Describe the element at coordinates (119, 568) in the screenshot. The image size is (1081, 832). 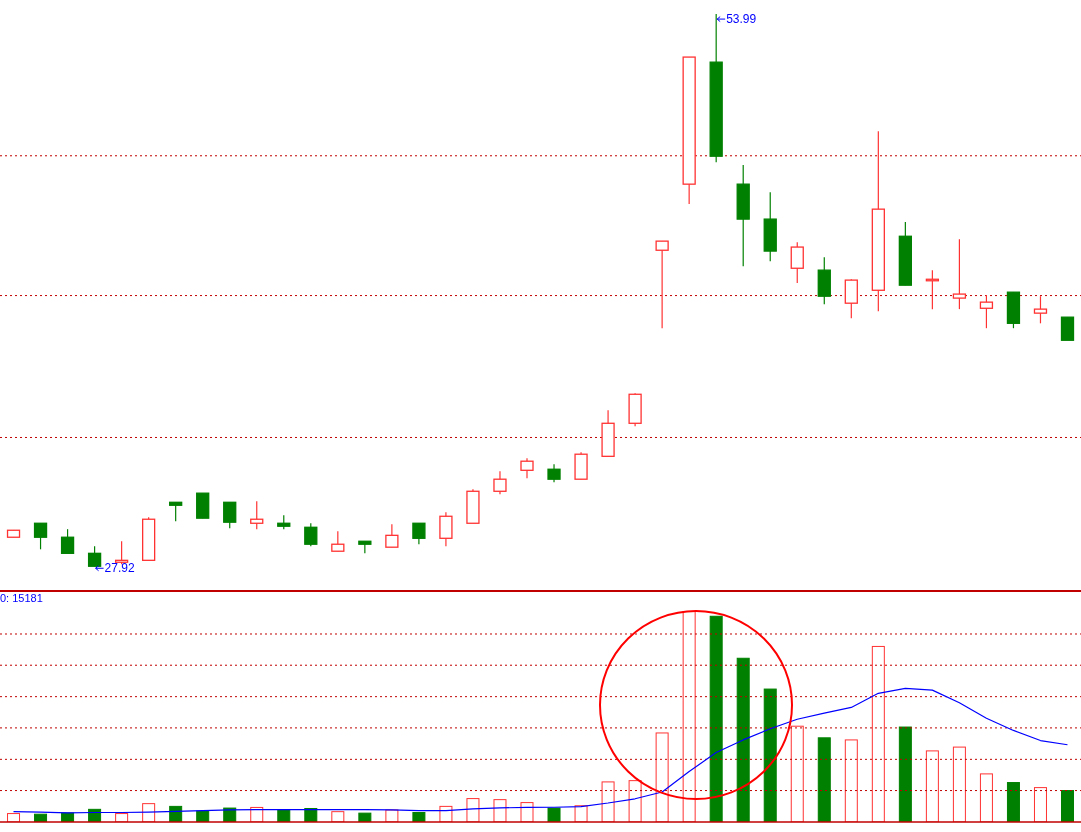
I see `annotation: 27.92` at that location.